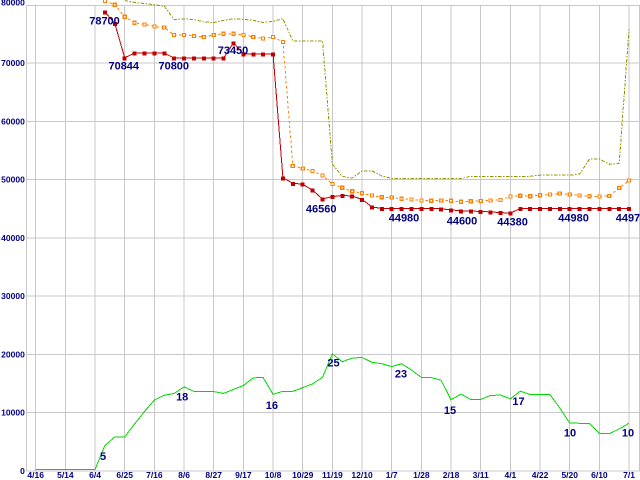 This screenshot has height=480, width=640. What do you see at coordinates (124, 475) in the screenshot?
I see `svg-text: 6/25` at bounding box center [124, 475].